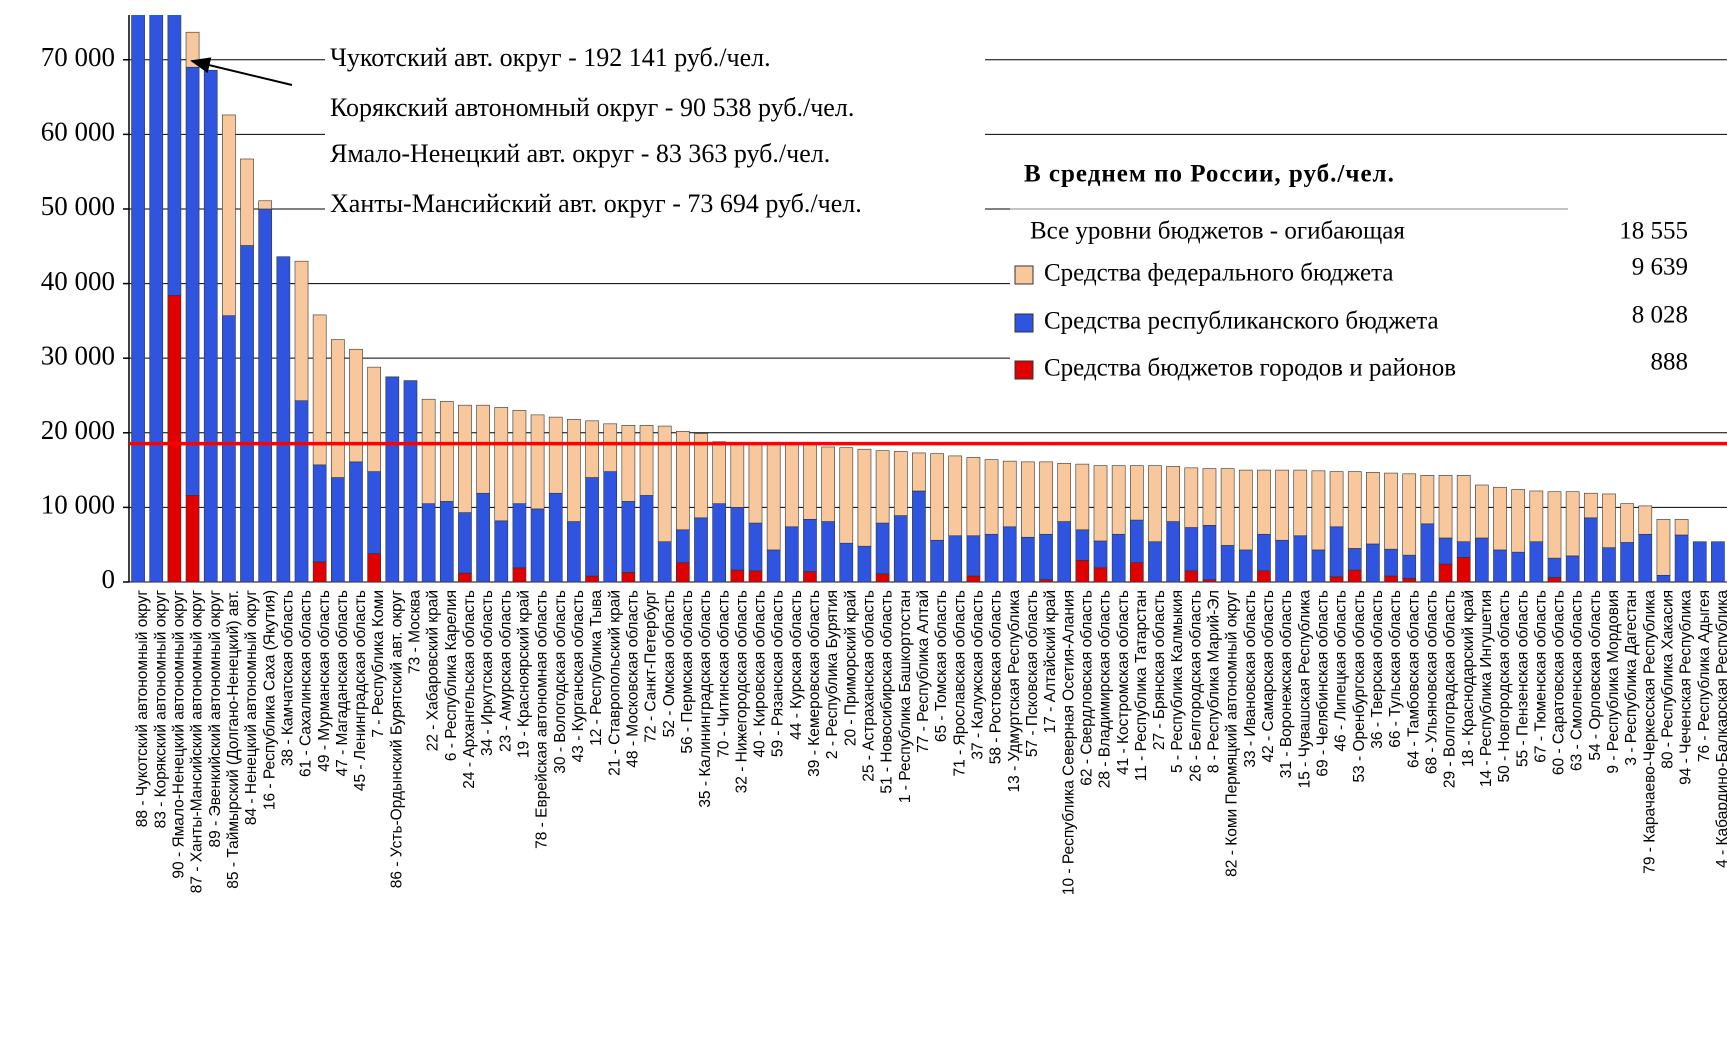  What do you see at coordinates (469, 689) in the screenshot?
I see `x-tick-label: 24 - Архангельская область` at bounding box center [469, 689].